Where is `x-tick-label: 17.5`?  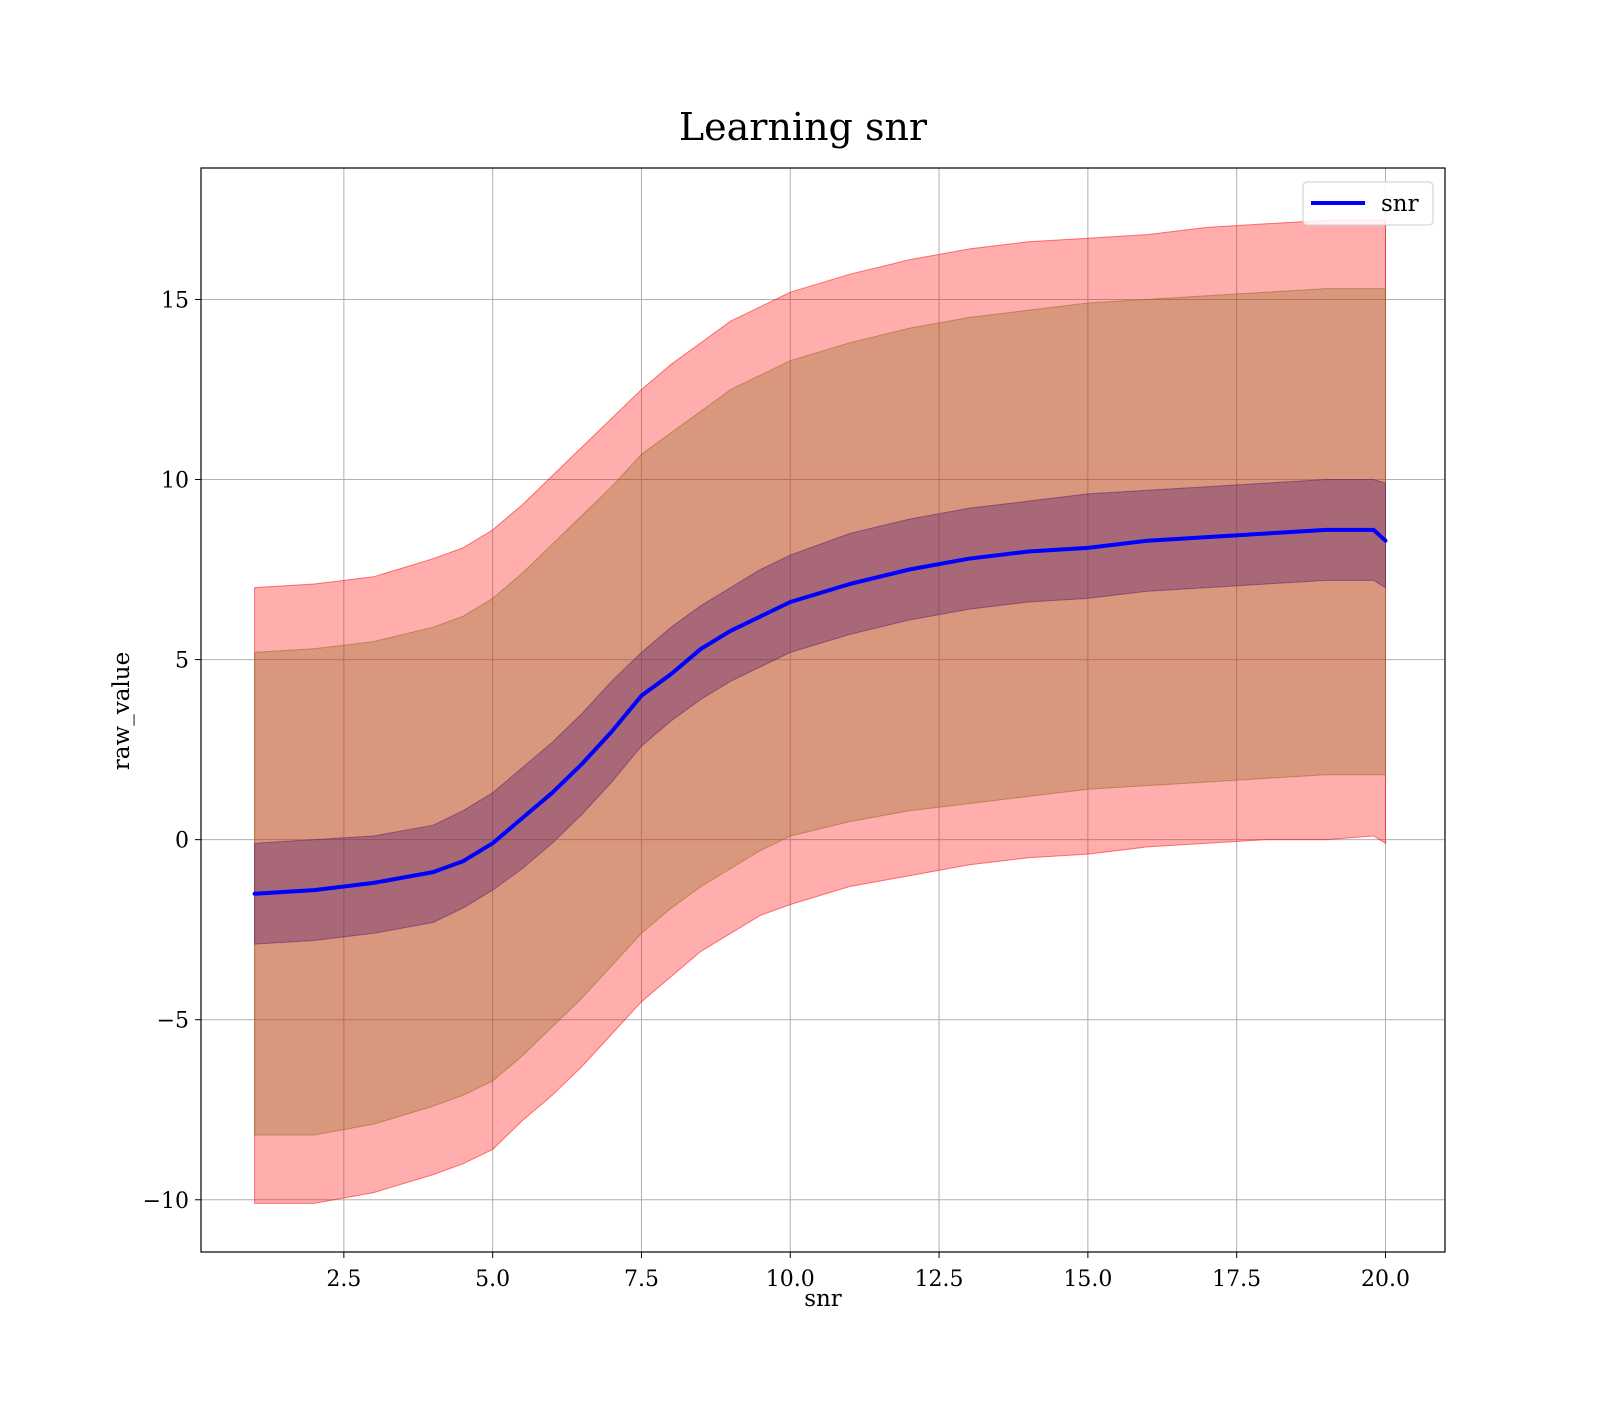 x-tick-label: 17.5 is located at coordinates (1236, 1279).